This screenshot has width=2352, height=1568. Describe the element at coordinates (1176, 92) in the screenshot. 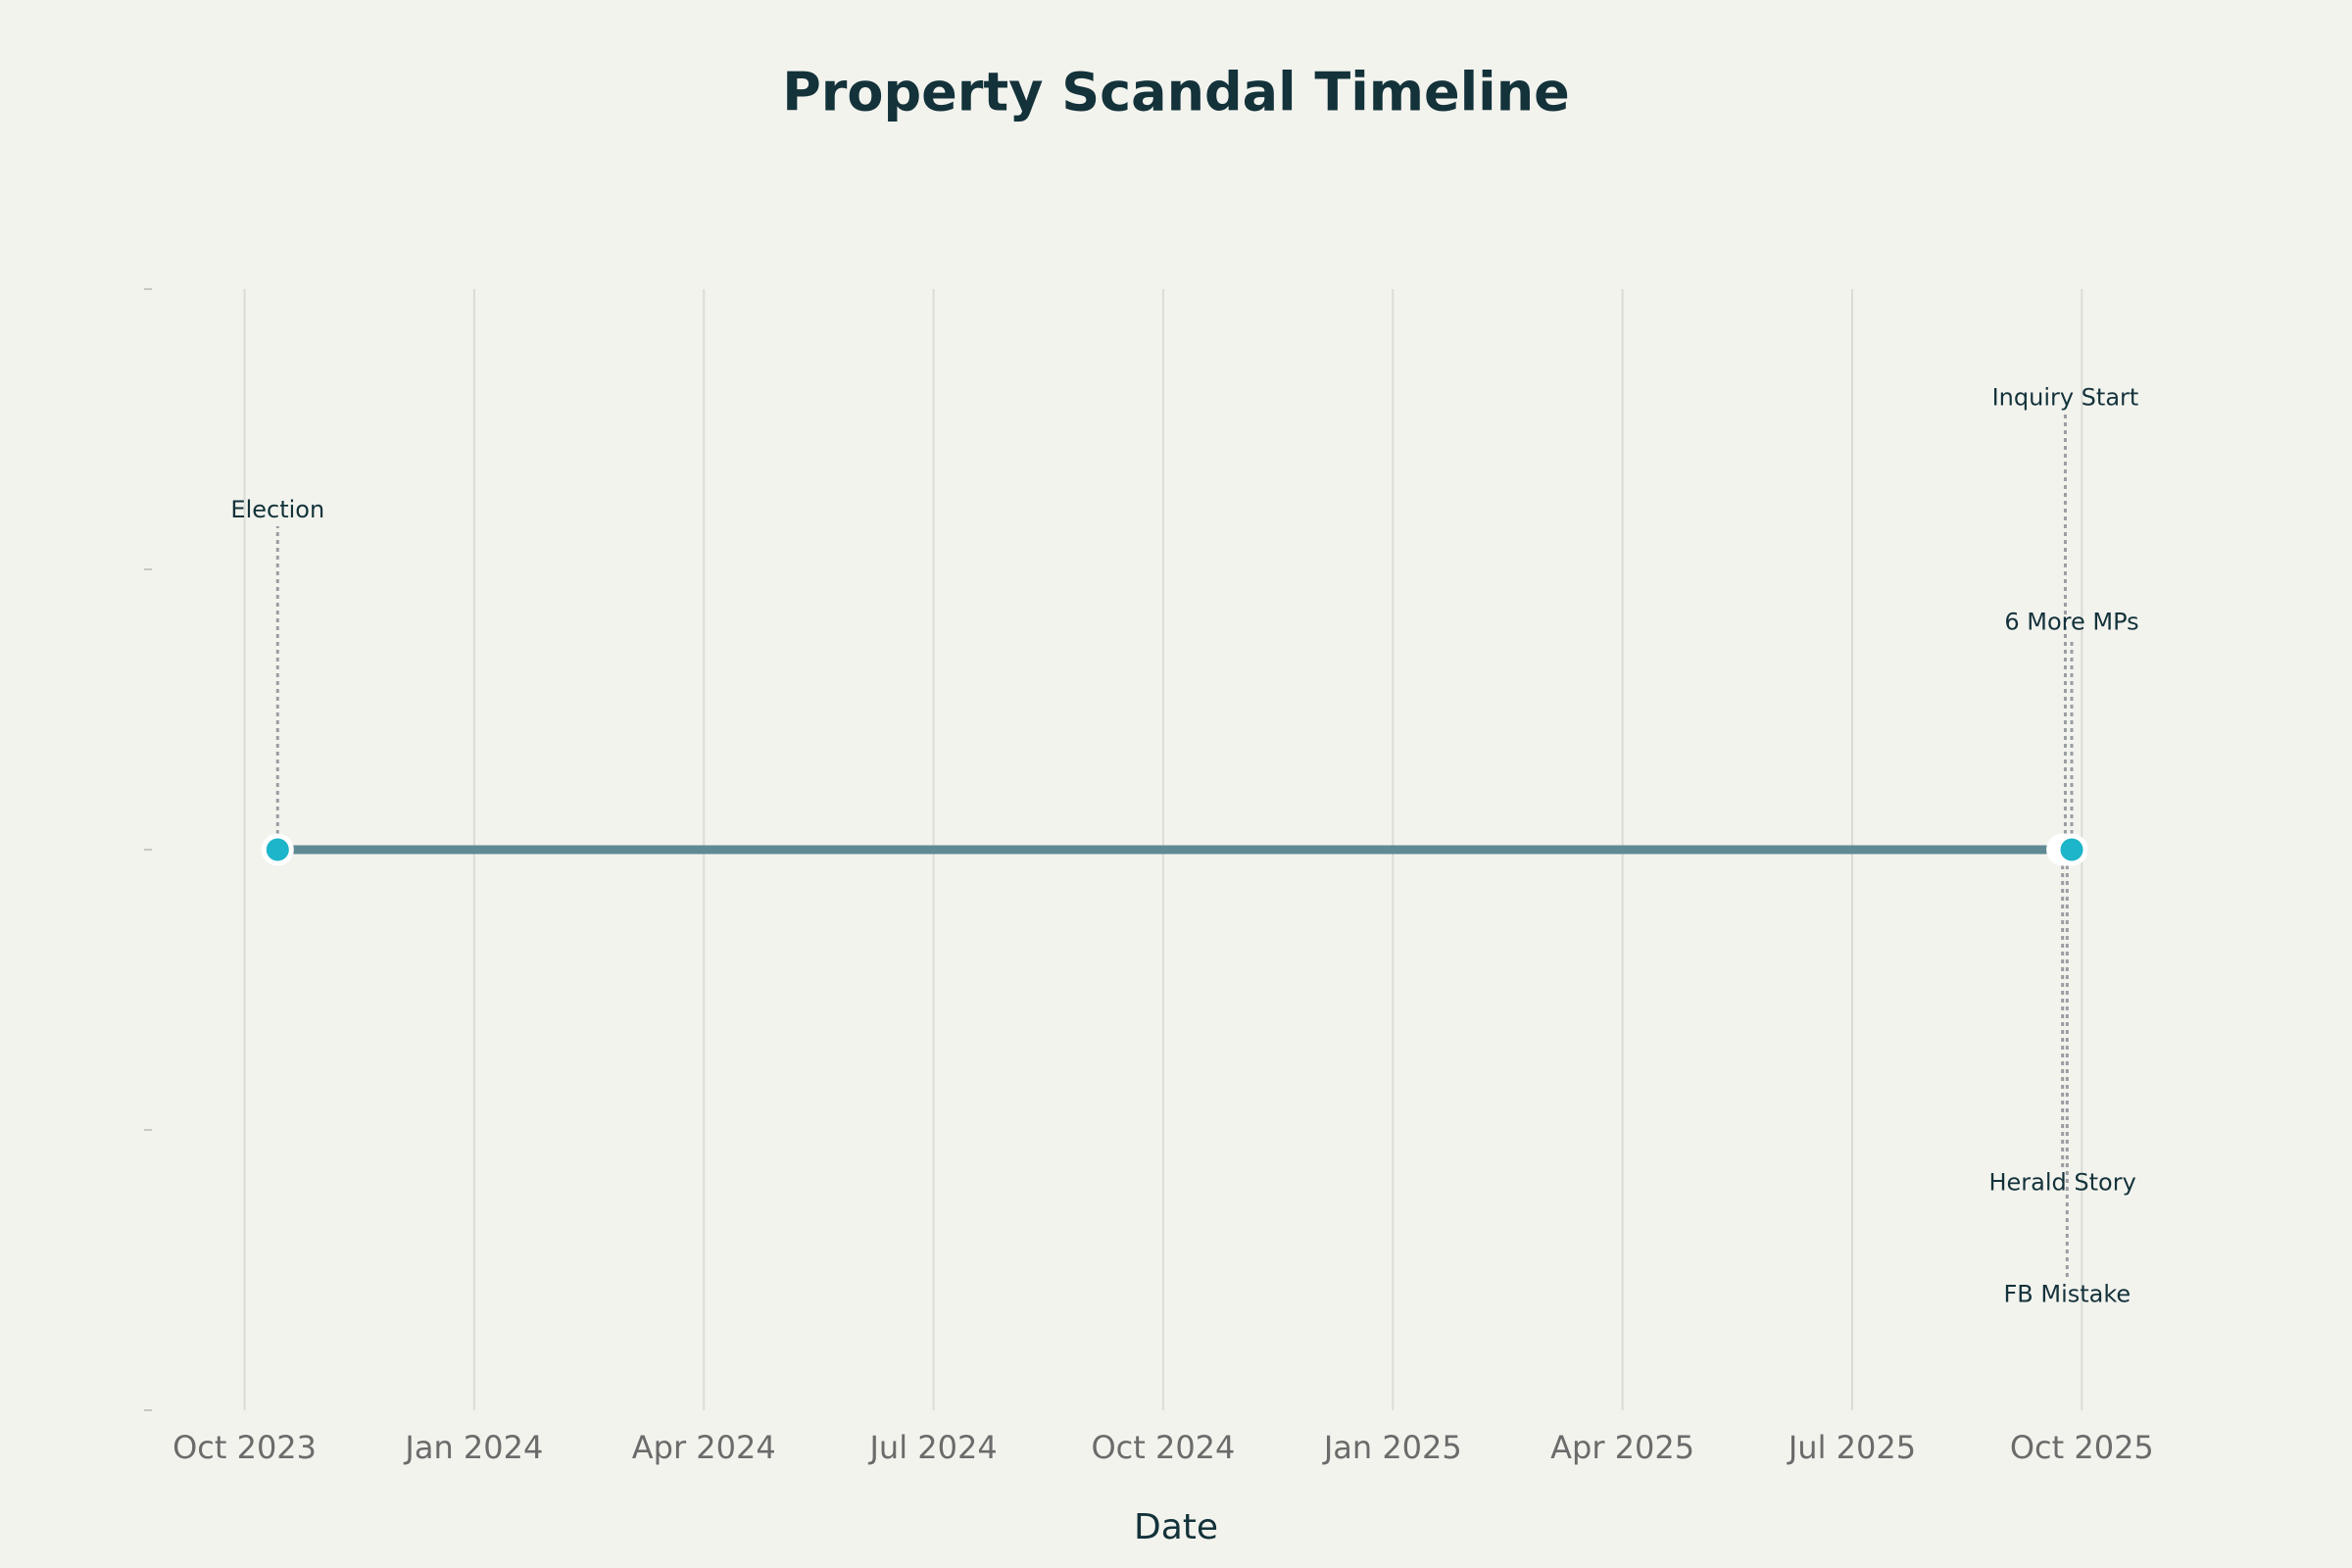

I see `chart-title: Property Scandal Timeline` at that location.